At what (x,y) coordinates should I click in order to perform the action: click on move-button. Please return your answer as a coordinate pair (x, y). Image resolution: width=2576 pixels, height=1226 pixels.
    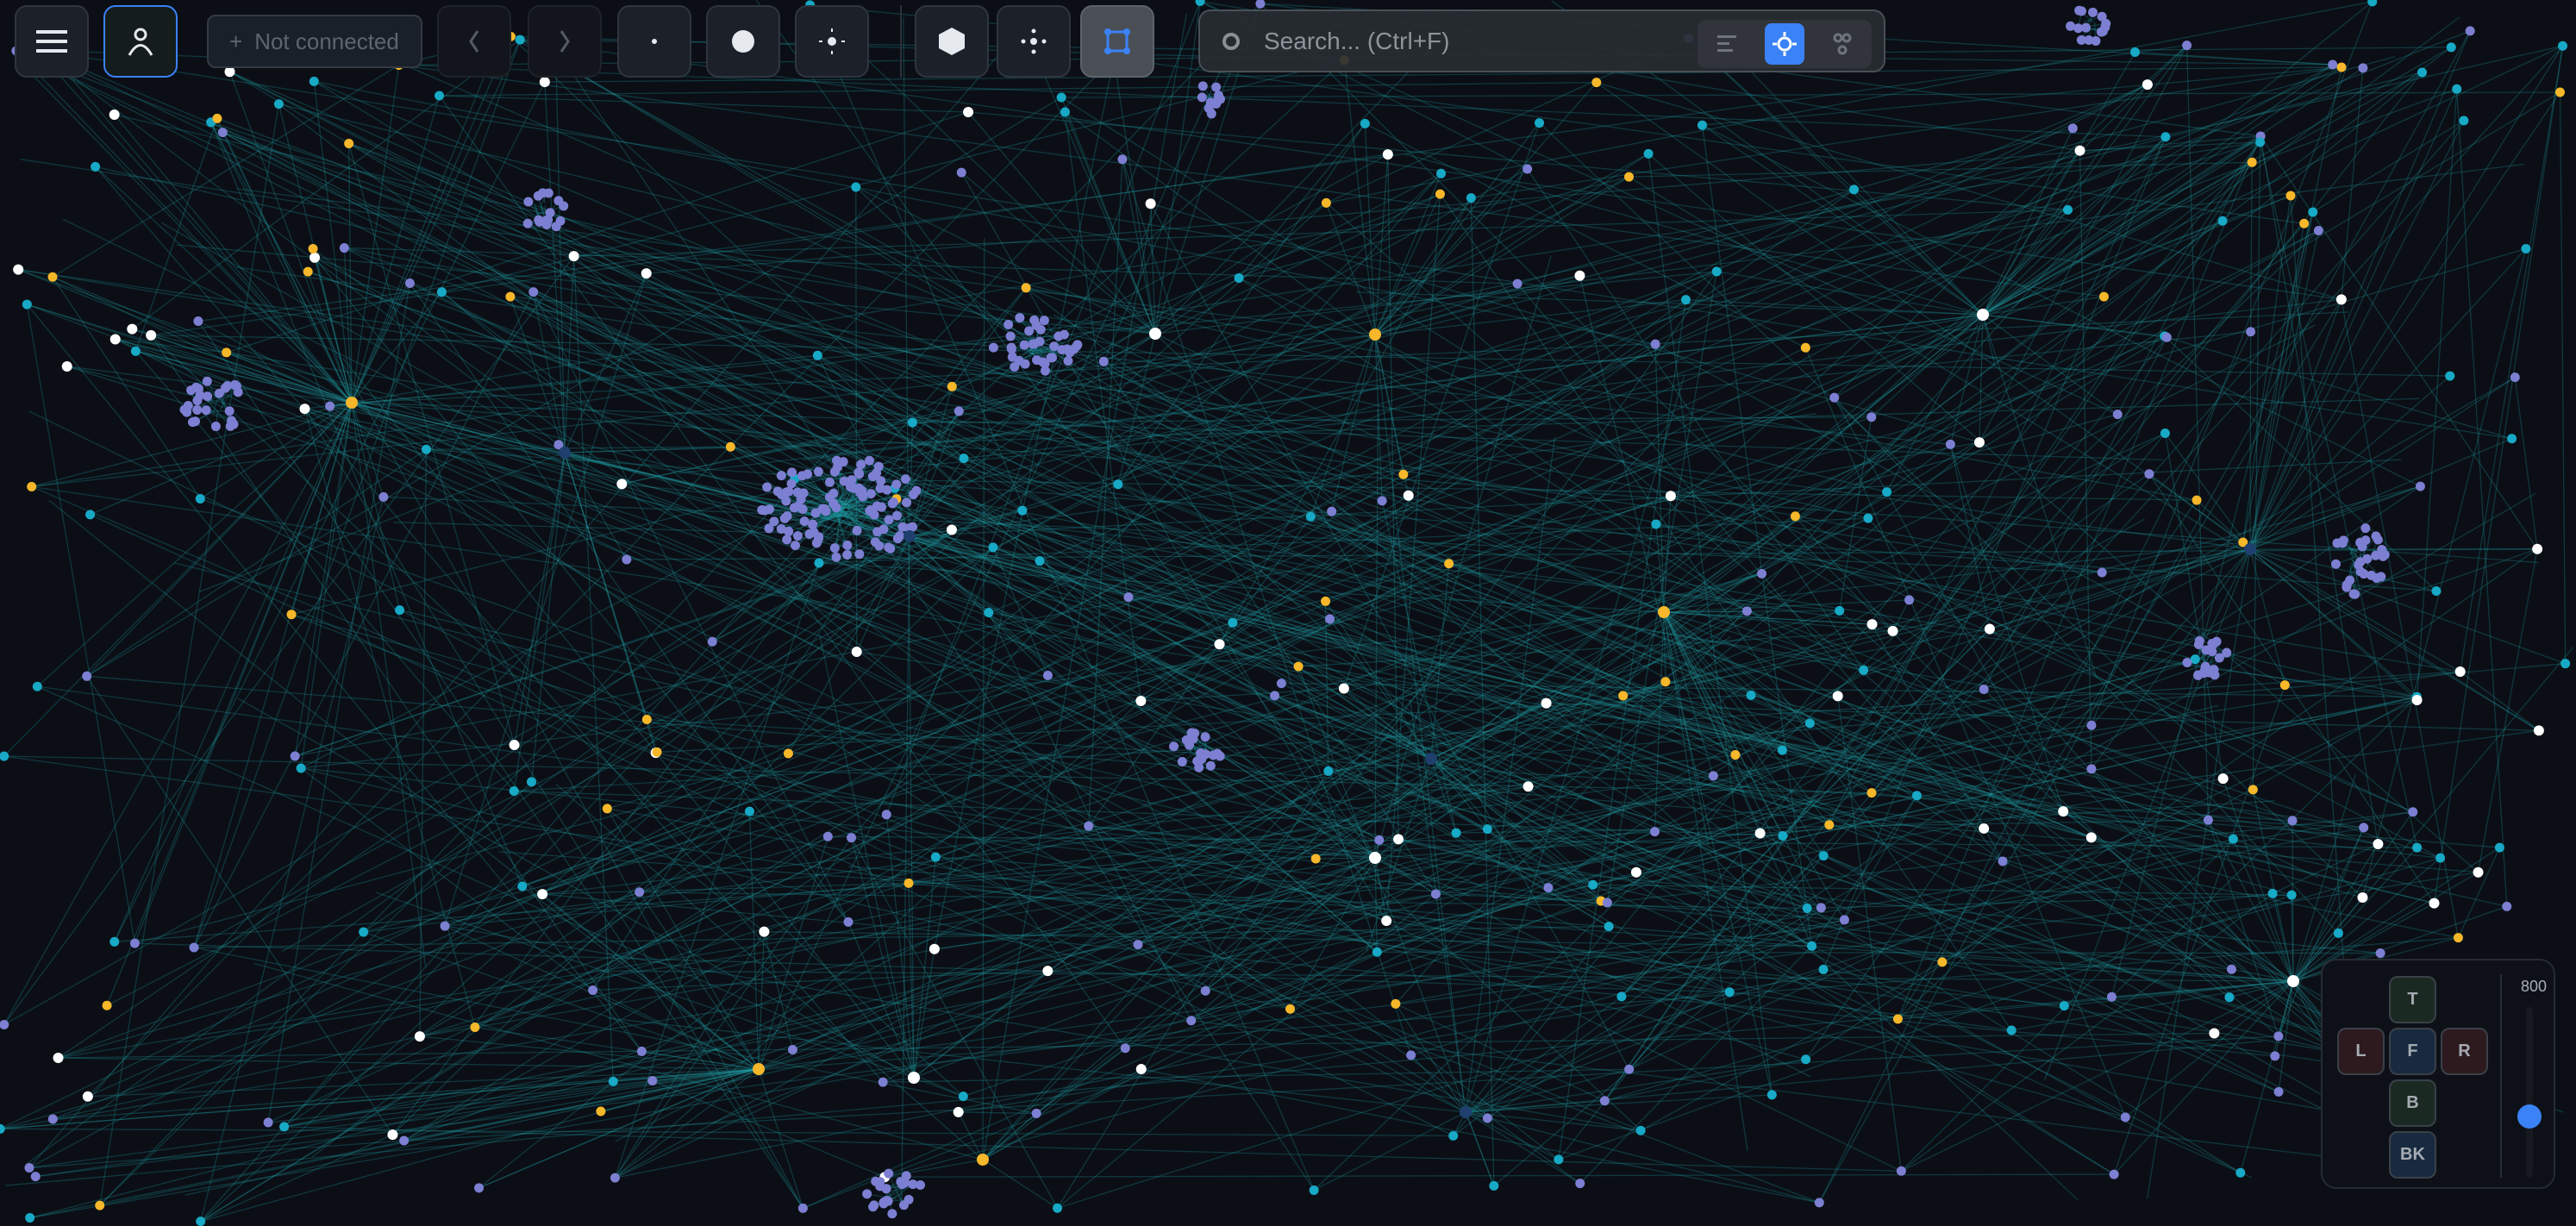
    Looking at the image, I should click on (1034, 41).